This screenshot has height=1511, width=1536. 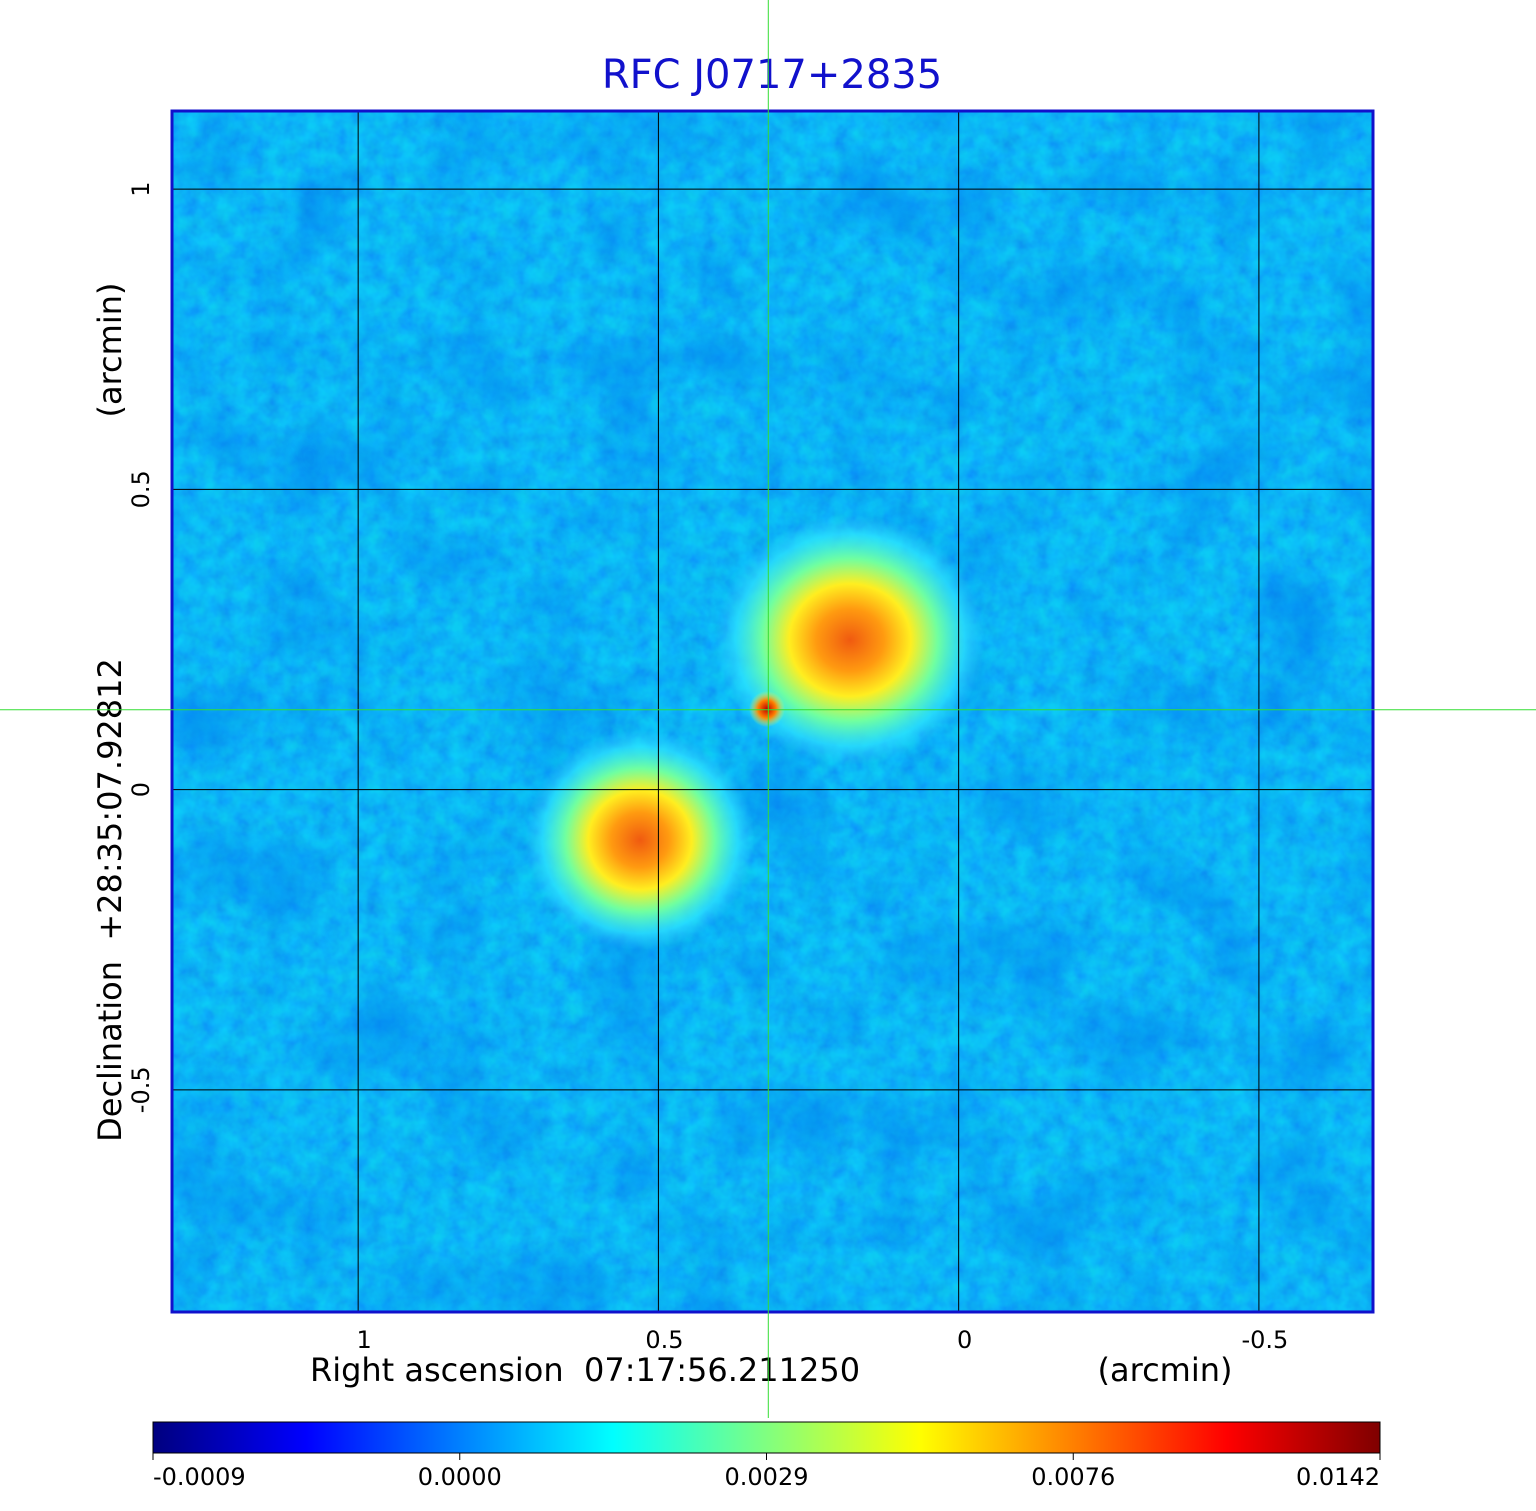 I want to click on y-tick-label: -0.5, so click(x=141, y=1089).